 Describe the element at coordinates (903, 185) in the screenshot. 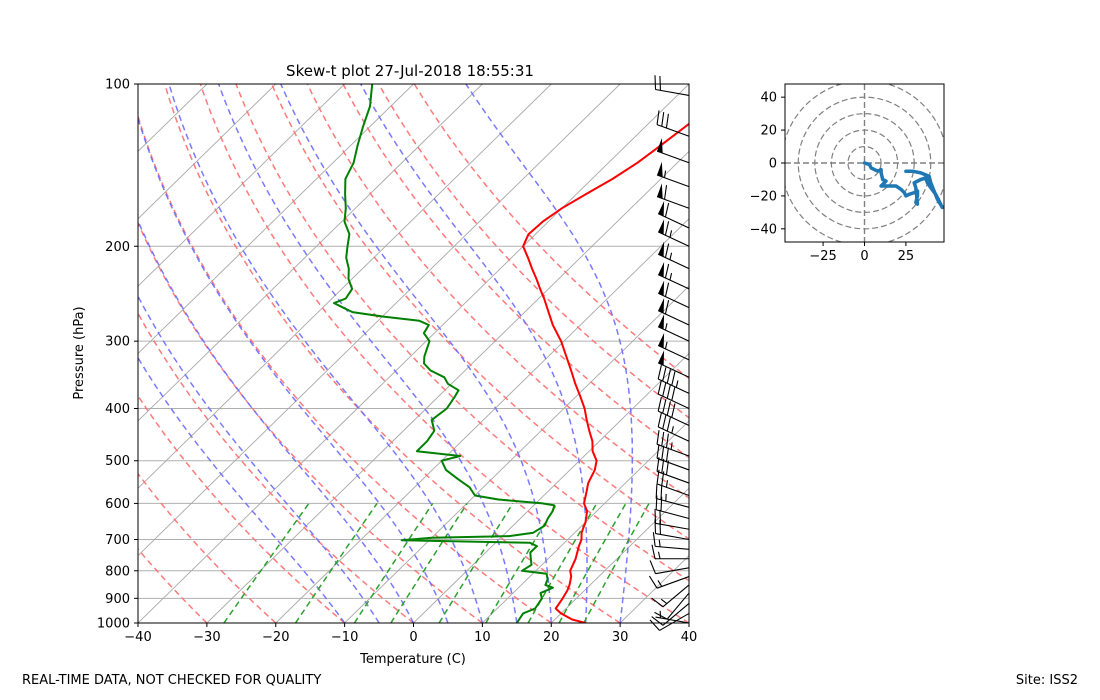

I see `hodograph-trace` at that location.